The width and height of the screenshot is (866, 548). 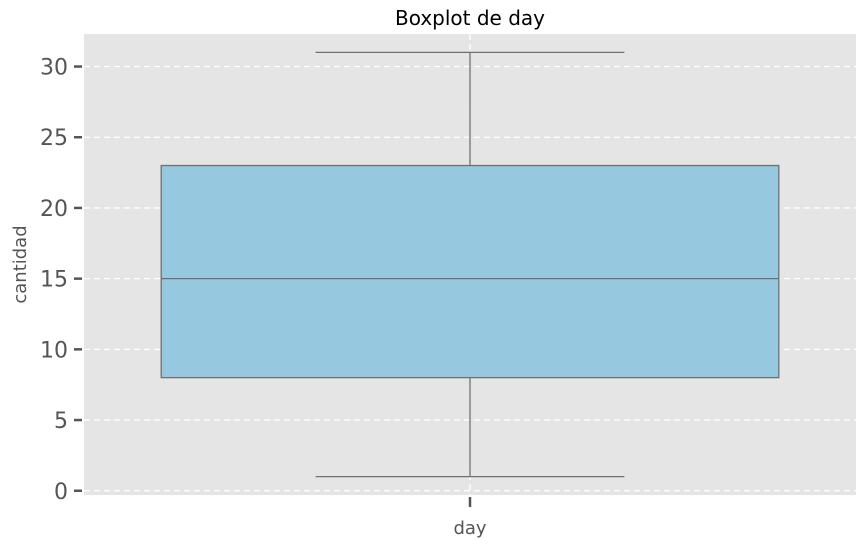 What do you see at coordinates (54, 280) in the screenshot?
I see `y-tick-label: 15` at bounding box center [54, 280].